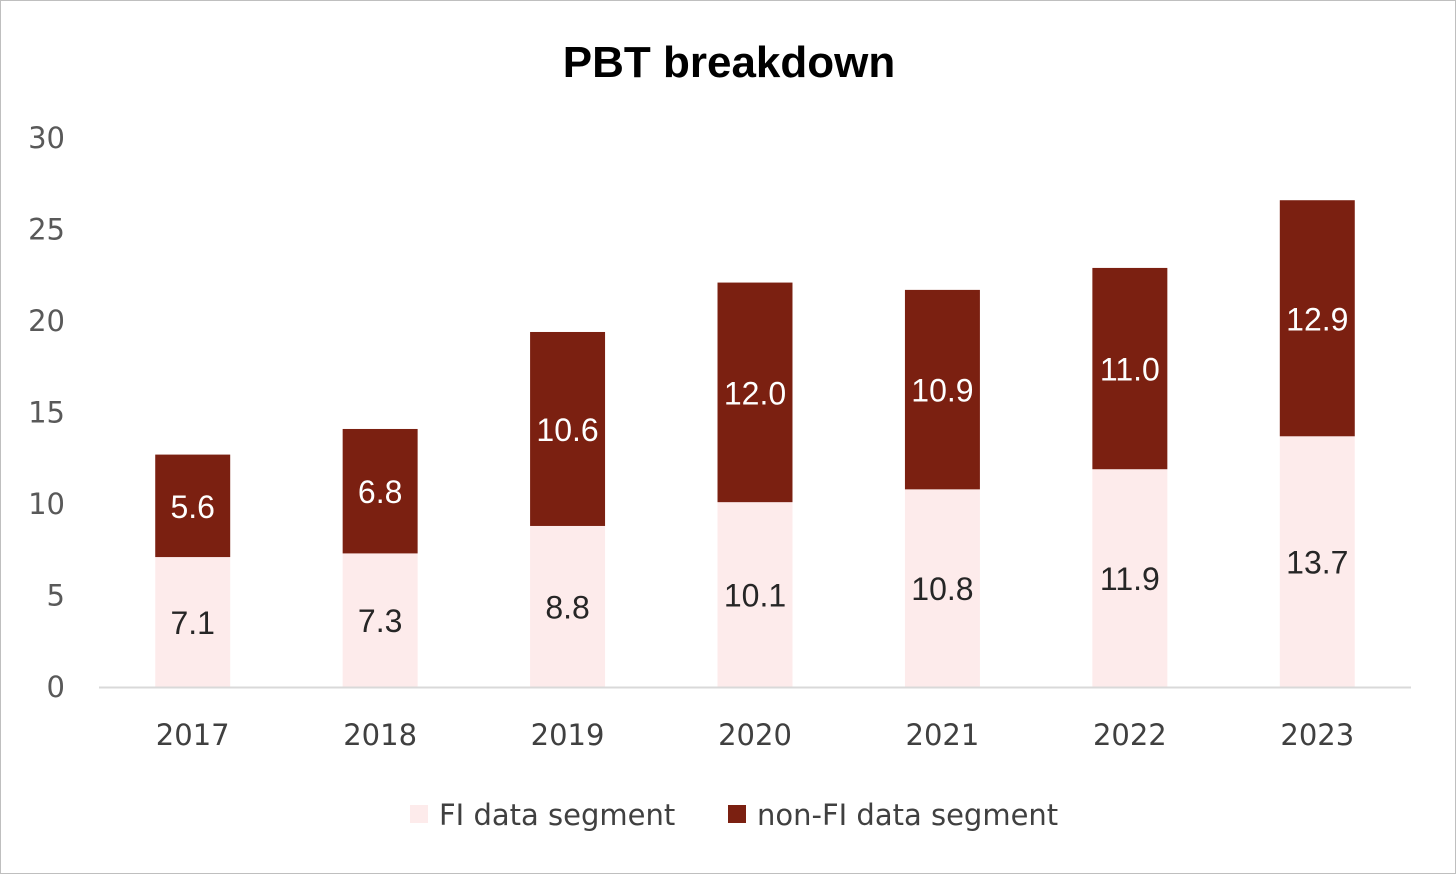 The width and height of the screenshot is (1456, 875). I want to click on y-tick-label: 5, so click(56, 596).